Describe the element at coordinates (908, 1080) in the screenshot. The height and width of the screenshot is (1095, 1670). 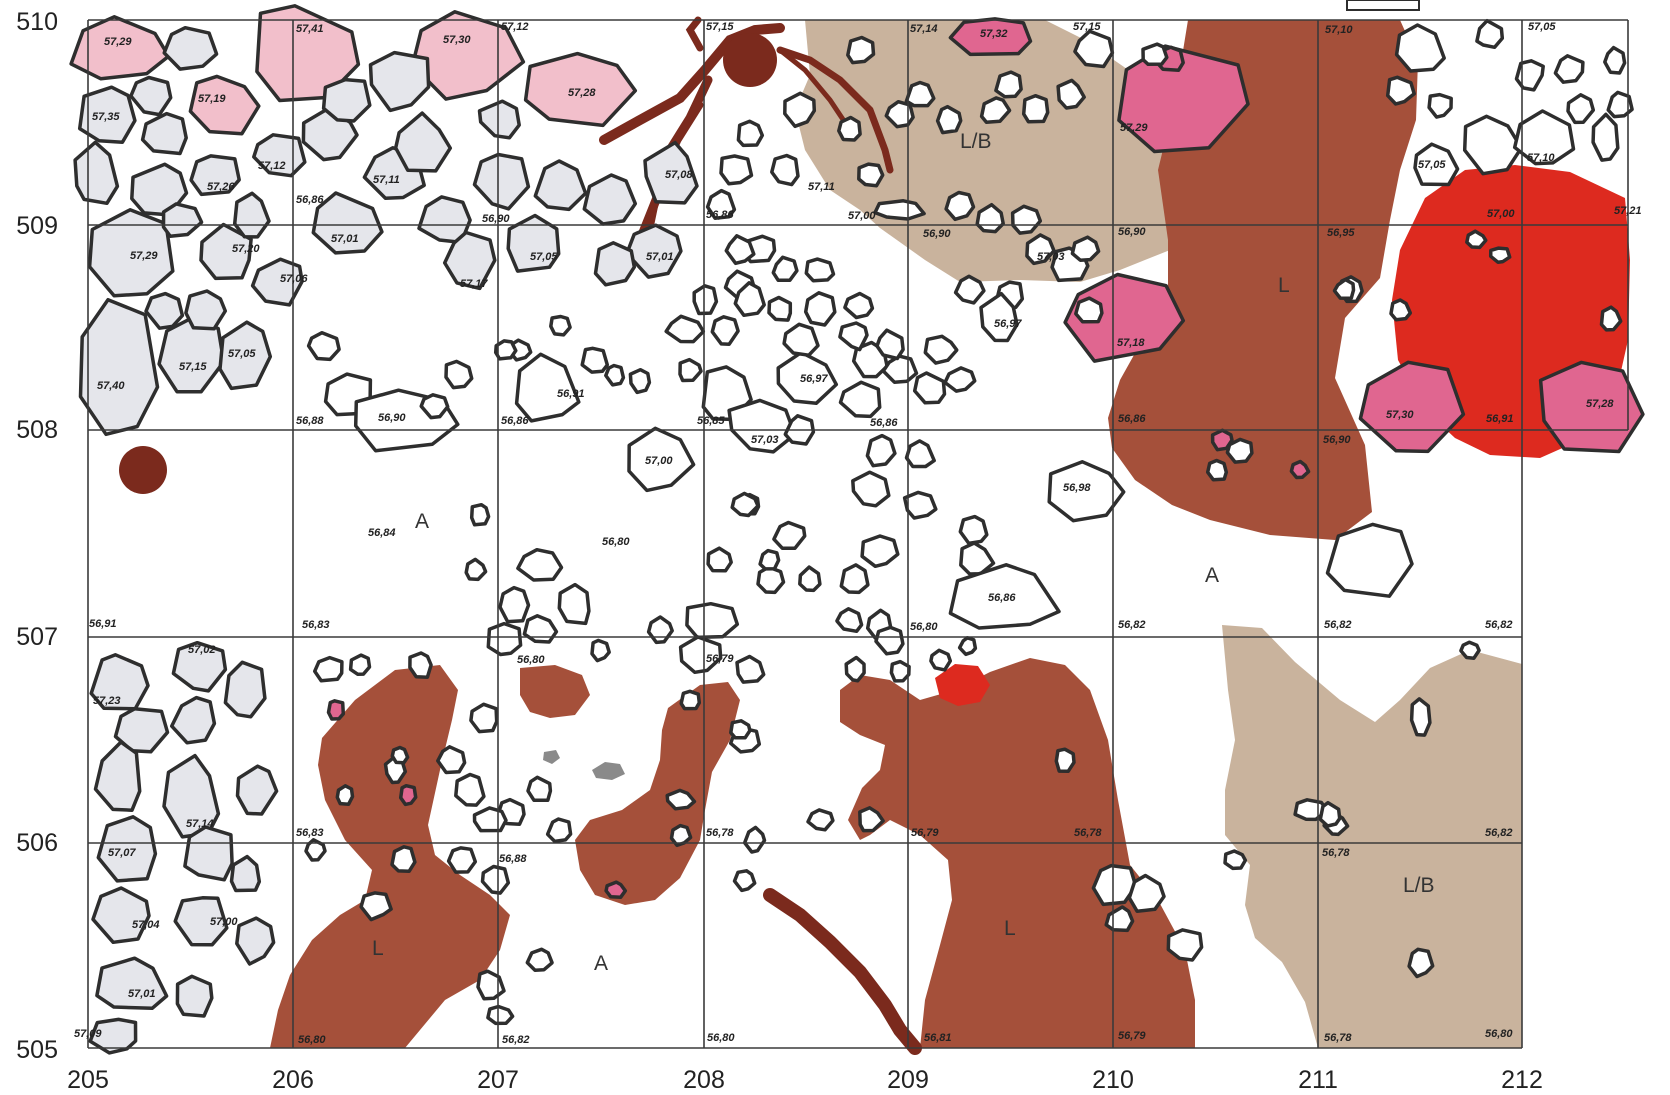
I see `x-tick-label: 209` at that location.